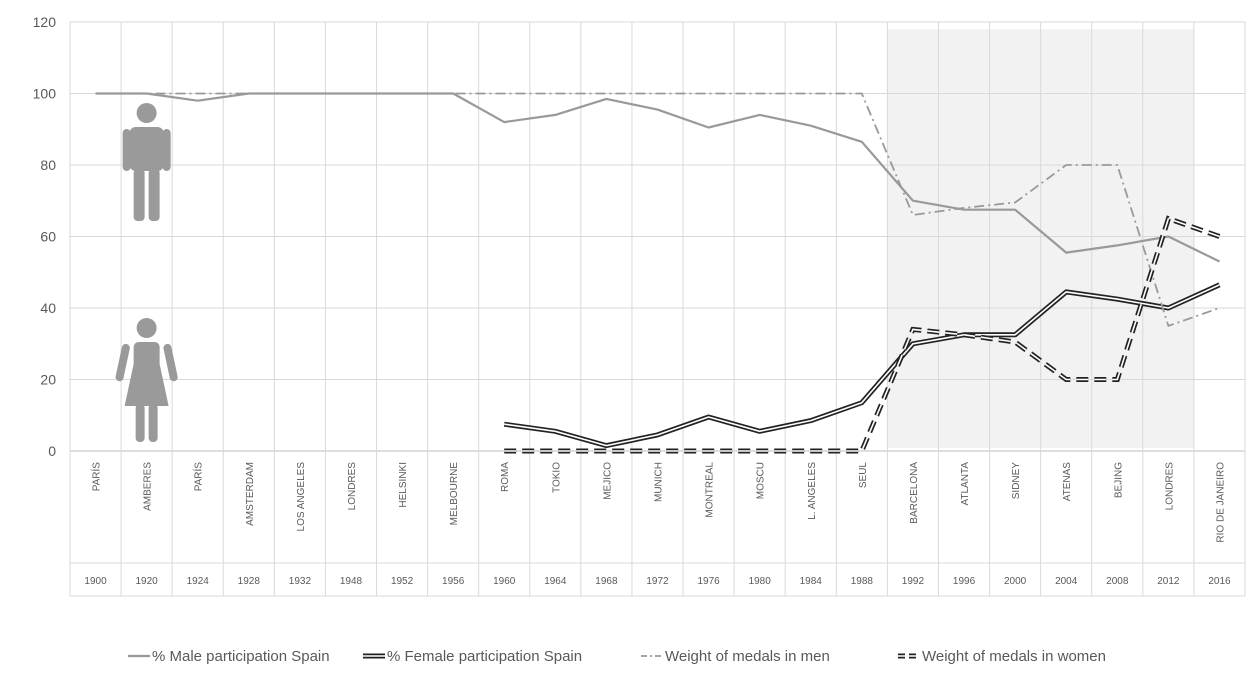  Describe the element at coordinates (250, 494) in the screenshot. I see `category-label: AMSTERDAM` at that location.